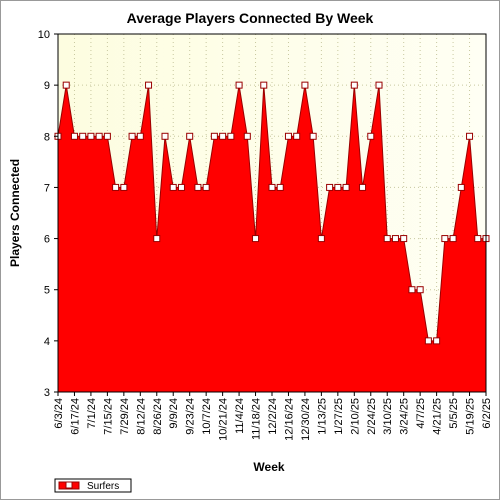 The height and width of the screenshot is (500, 500). I want to click on x-tick-label: 2/10/25, so click(355, 416).